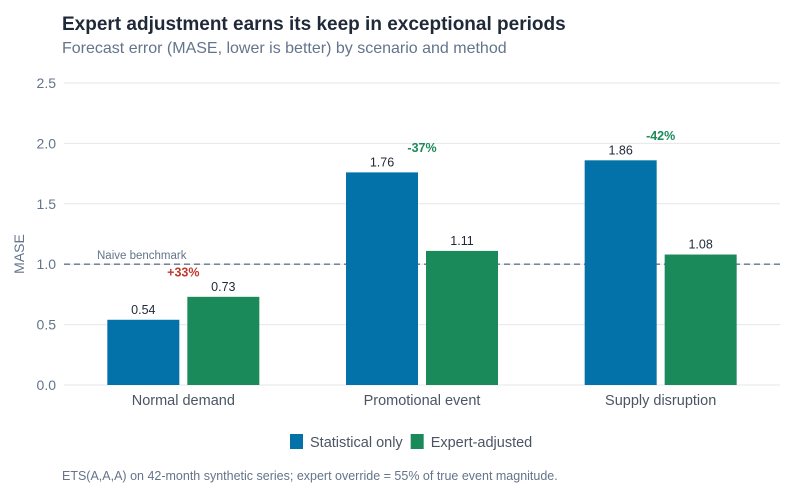 This screenshot has width=800, height=500. Describe the element at coordinates (47, 204) in the screenshot. I see `y-tick-label: 1.5` at that location.